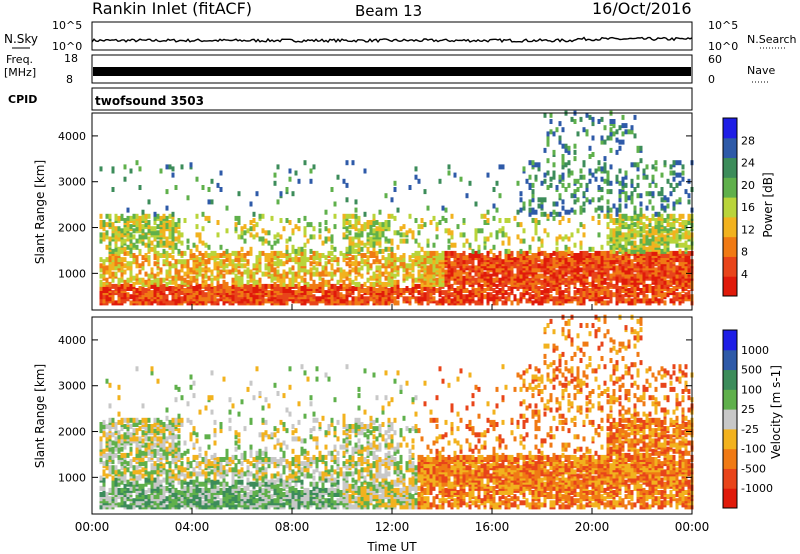  Describe the element at coordinates (388, 11) in the screenshot. I see `beam-title: Beam 13` at that location.